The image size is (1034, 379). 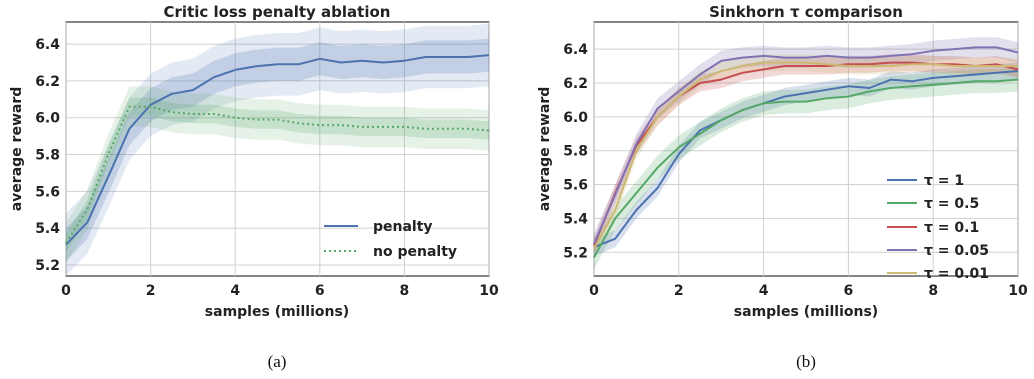 What do you see at coordinates (808, 291) in the screenshot?
I see `x-ticks-b: 0 2 4 6 8 10` at bounding box center [808, 291].